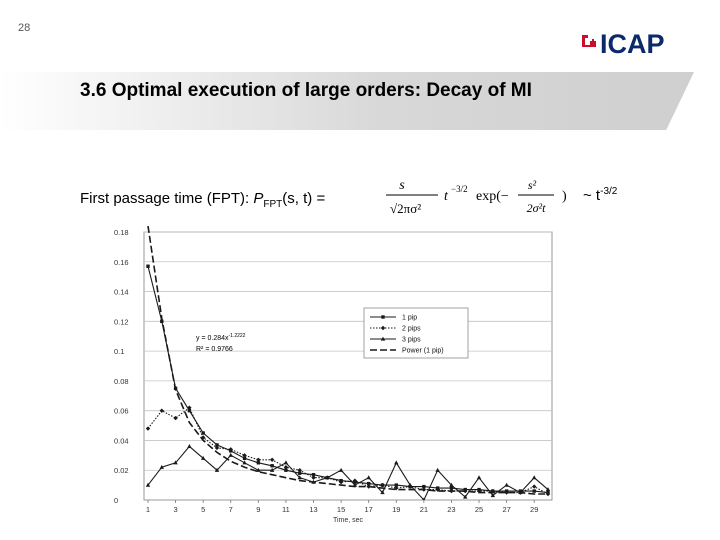  I want to click on formula-exp: exp(−, so click(492, 196).